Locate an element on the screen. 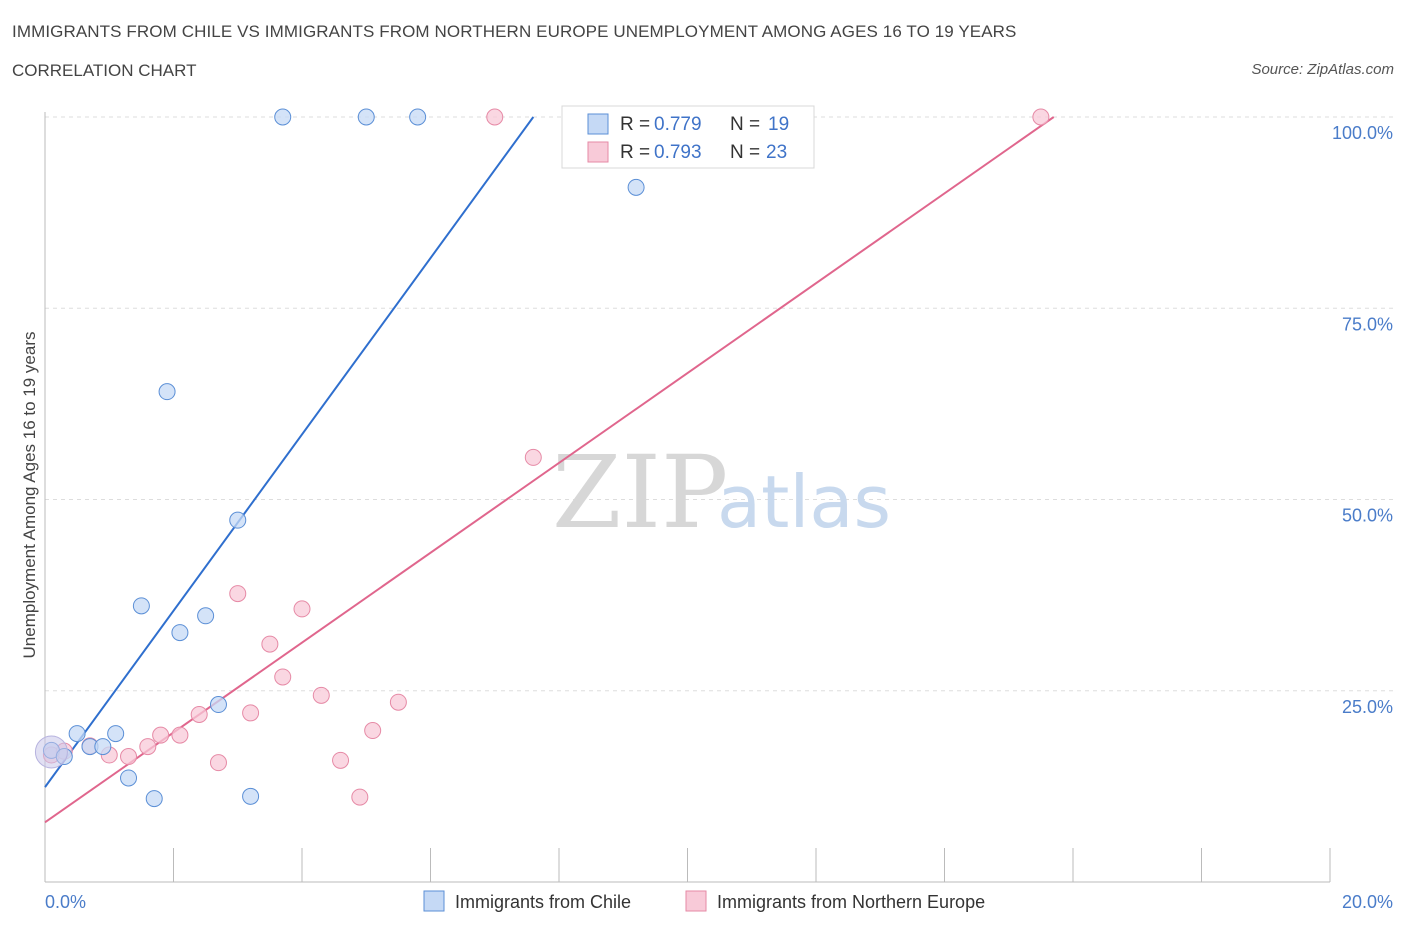 The image size is (1406, 930). y-tick-label: 50.0% is located at coordinates (1367, 516).